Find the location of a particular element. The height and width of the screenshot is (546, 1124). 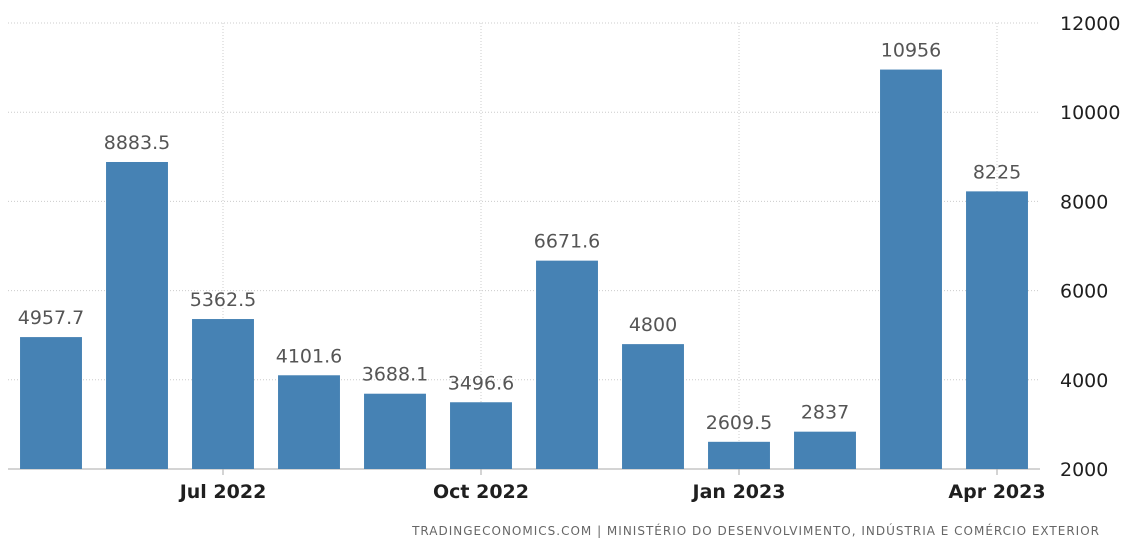

y-tick-label: 2000 is located at coordinates (1084, 470).